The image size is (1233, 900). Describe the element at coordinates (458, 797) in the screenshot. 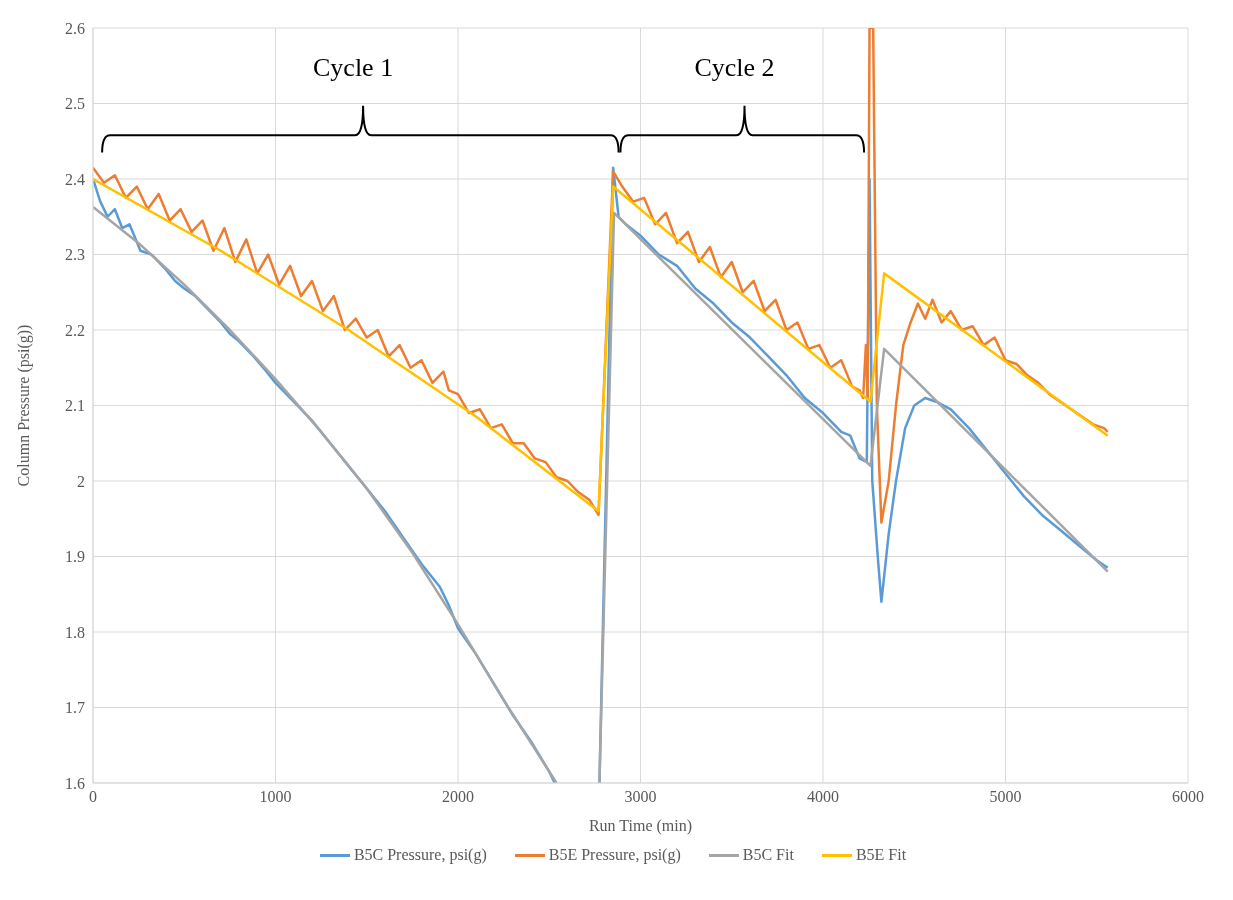

I see `x-tick-label: 2000` at that location.